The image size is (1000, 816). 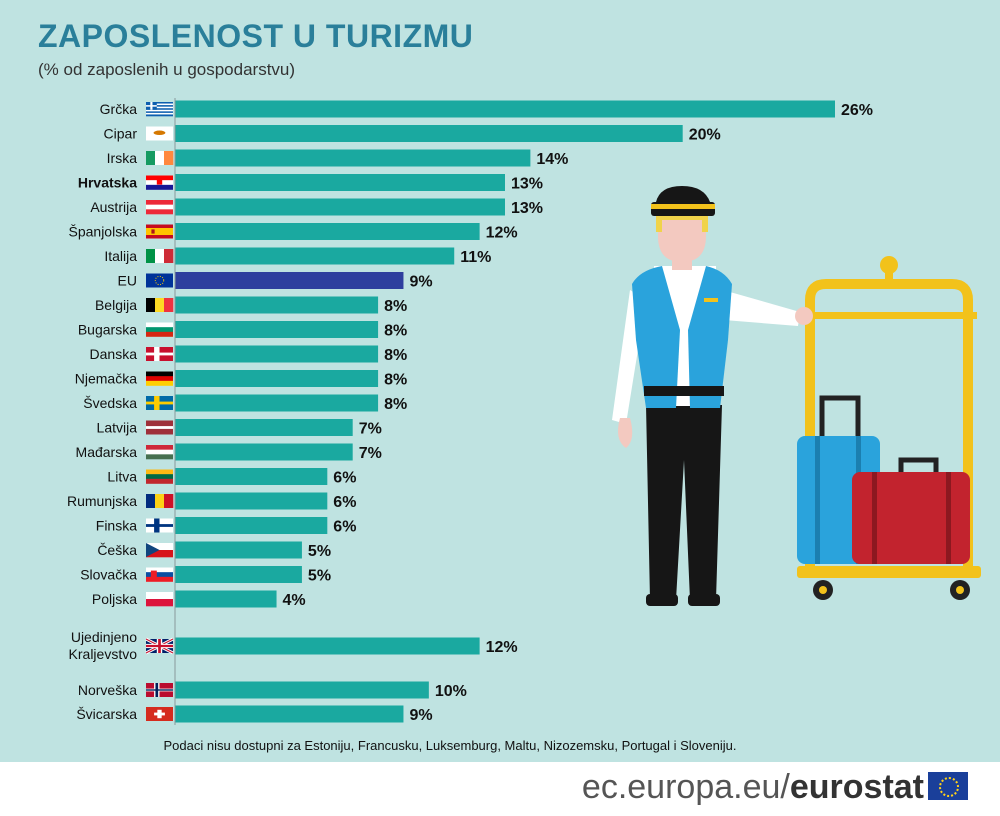 What do you see at coordinates (451, 691) in the screenshot?
I see `data-label: 10%` at bounding box center [451, 691].